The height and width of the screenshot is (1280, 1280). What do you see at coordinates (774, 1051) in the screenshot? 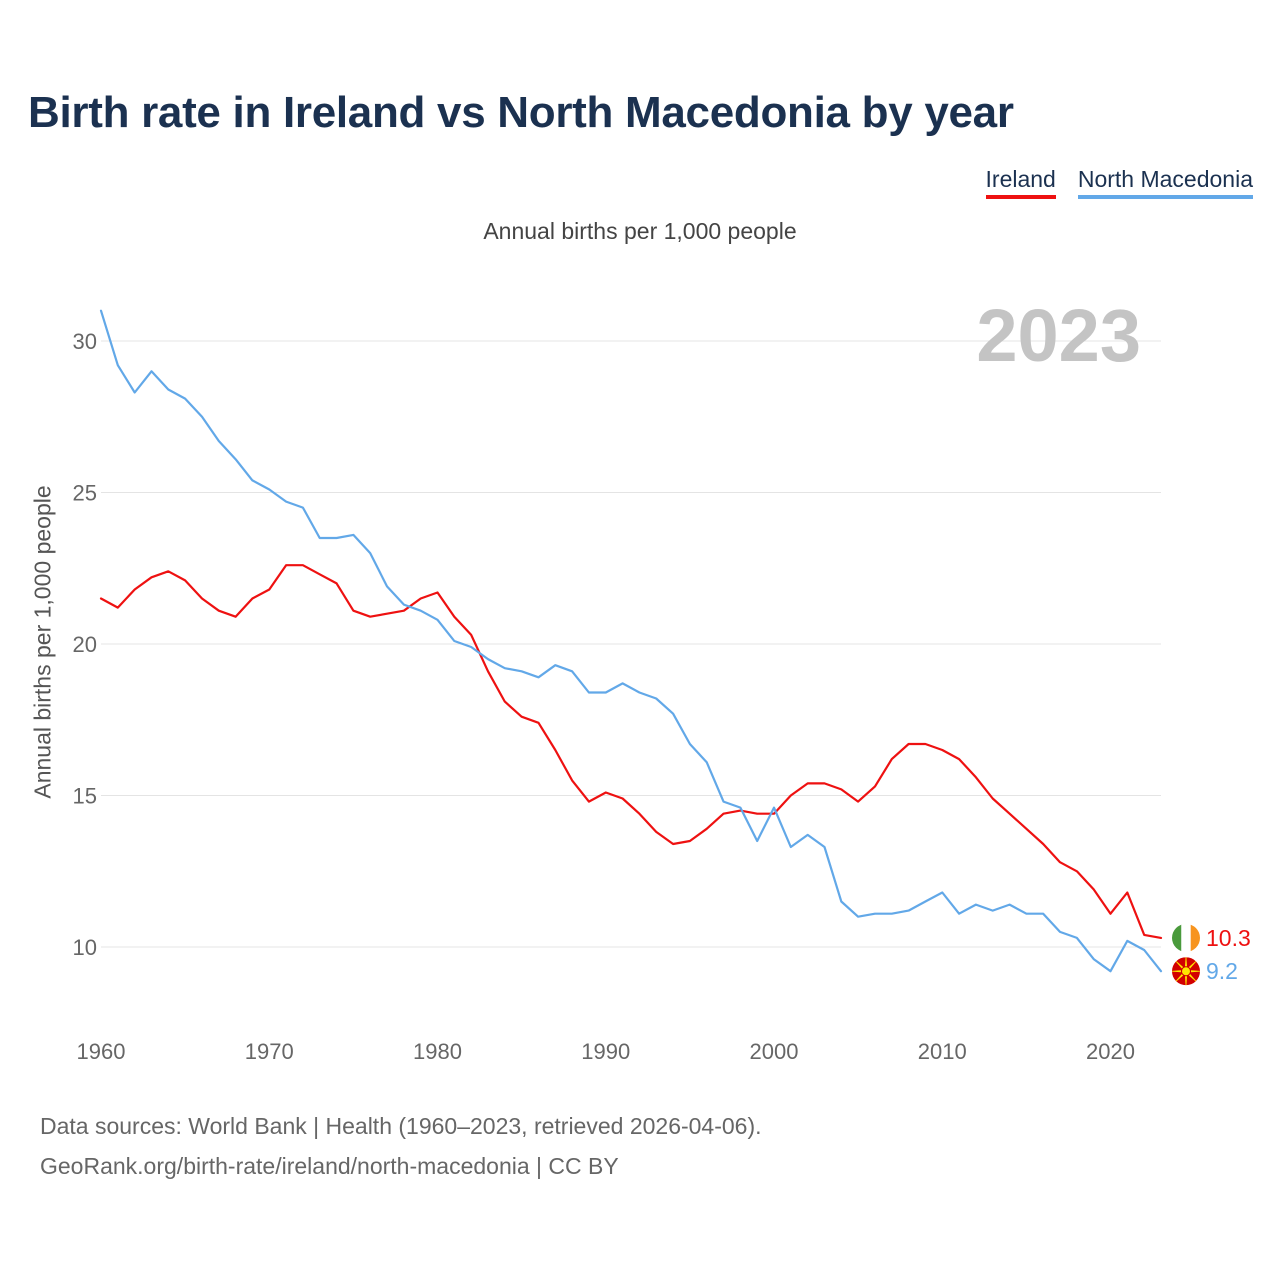
I see `x-tick-label: 2000` at bounding box center [774, 1051].